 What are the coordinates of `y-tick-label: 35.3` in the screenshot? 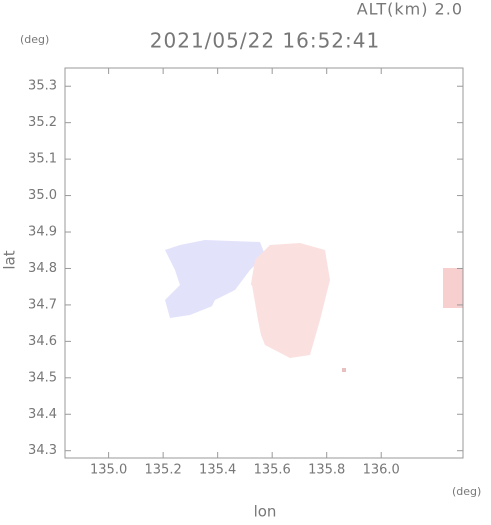 It's located at (42, 86).